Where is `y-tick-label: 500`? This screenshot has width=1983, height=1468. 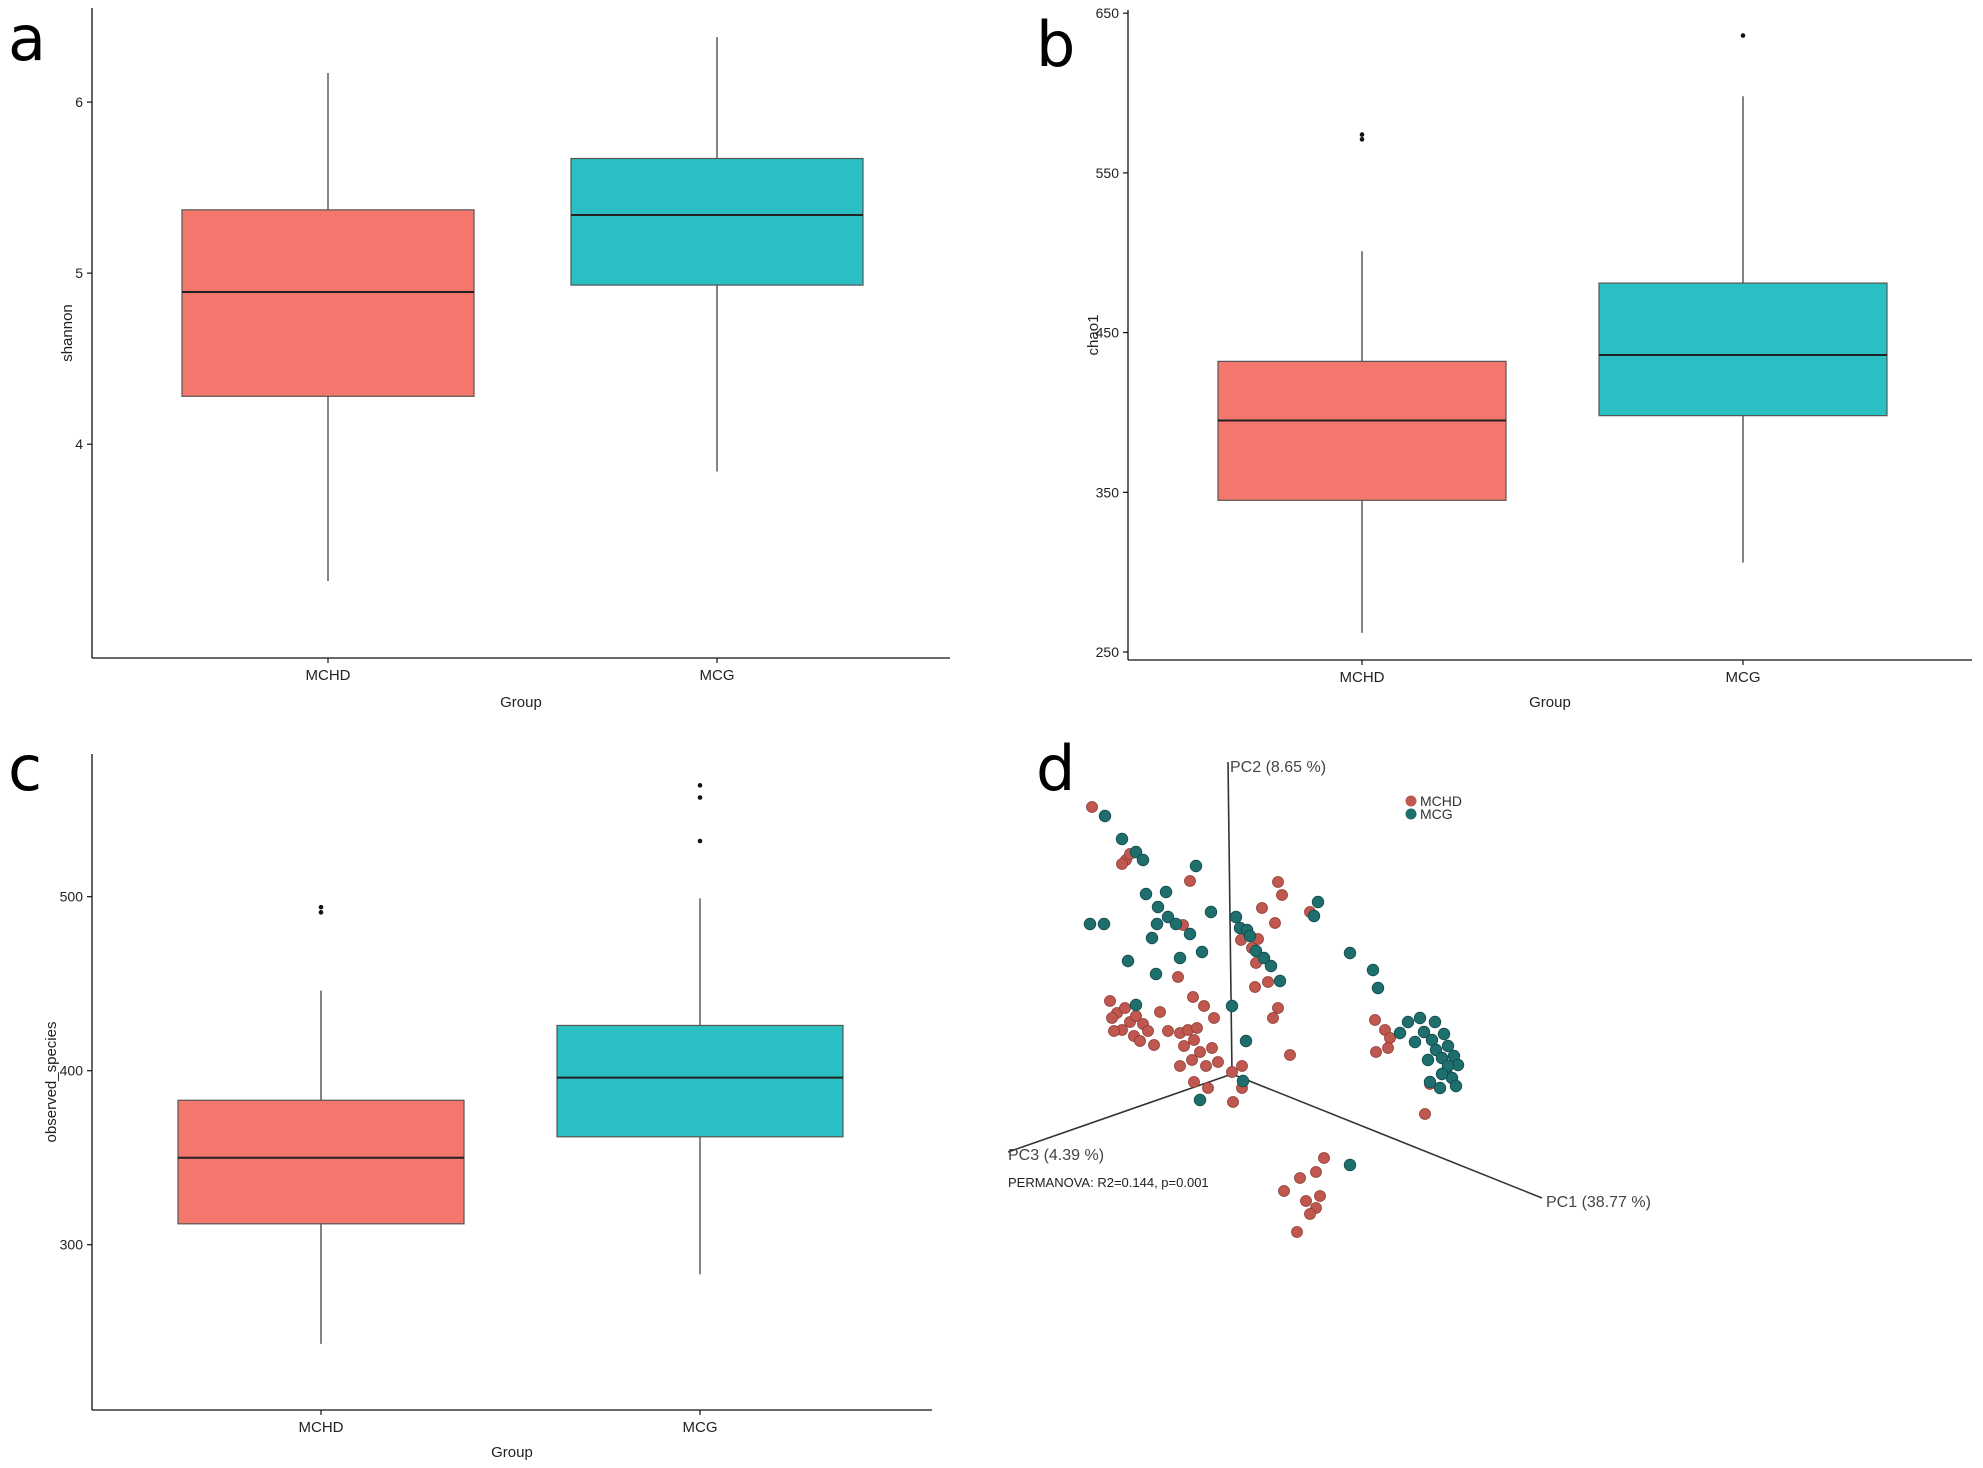
y-tick-label: 500 is located at coordinates (72, 897).